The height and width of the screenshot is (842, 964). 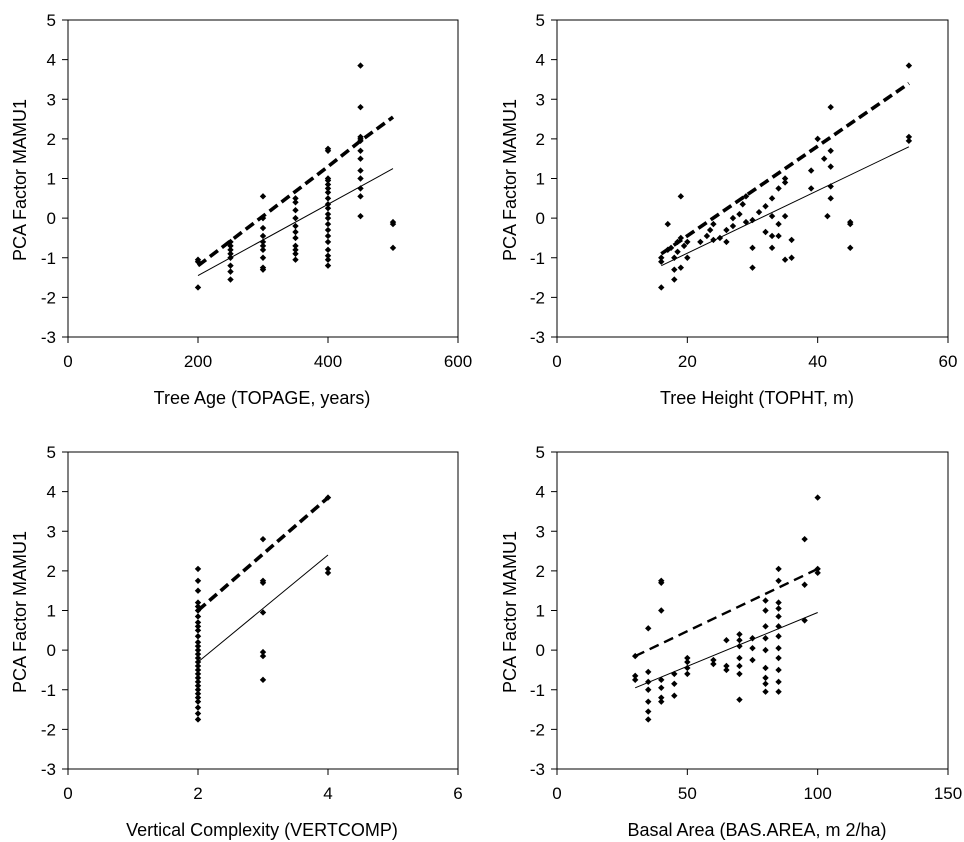 What do you see at coordinates (51, 99) in the screenshot?
I see `y-tick-label: 3` at bounding box center [51, 99].